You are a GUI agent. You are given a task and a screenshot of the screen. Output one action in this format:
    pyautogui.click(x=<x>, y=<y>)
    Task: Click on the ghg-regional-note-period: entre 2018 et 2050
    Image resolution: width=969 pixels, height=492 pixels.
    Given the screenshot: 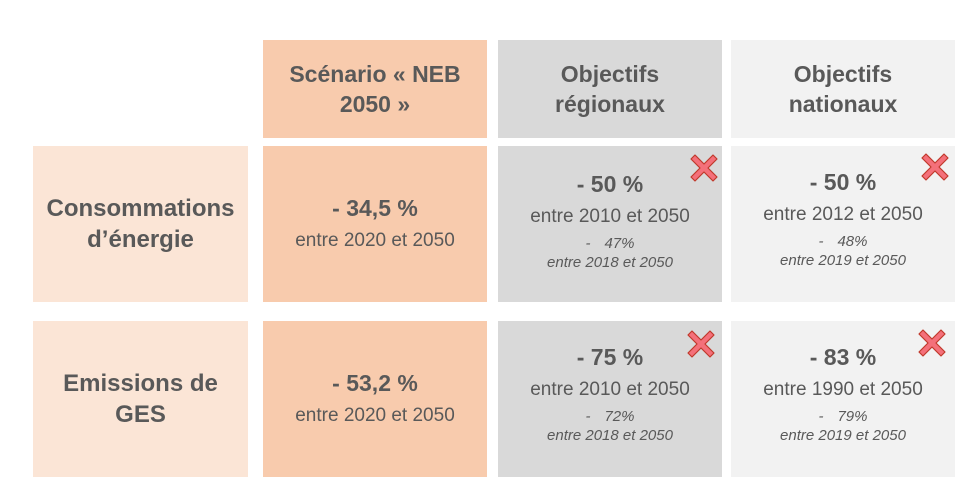 What is the action you would take?
    pyautogui.click(x=610, y=435)
    